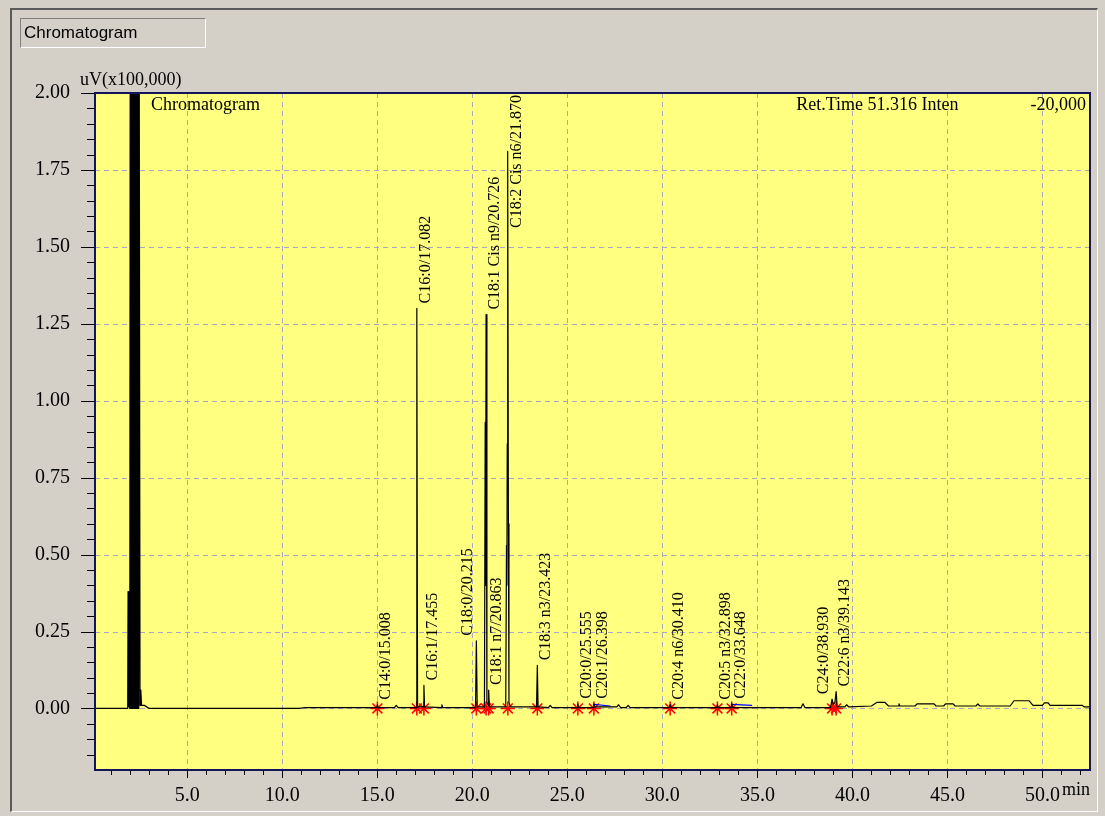  What do you see at coordinates (567, 794) in the screenshot?
I see `x-tick-label: 25.0` at bounding box center [567, 794].